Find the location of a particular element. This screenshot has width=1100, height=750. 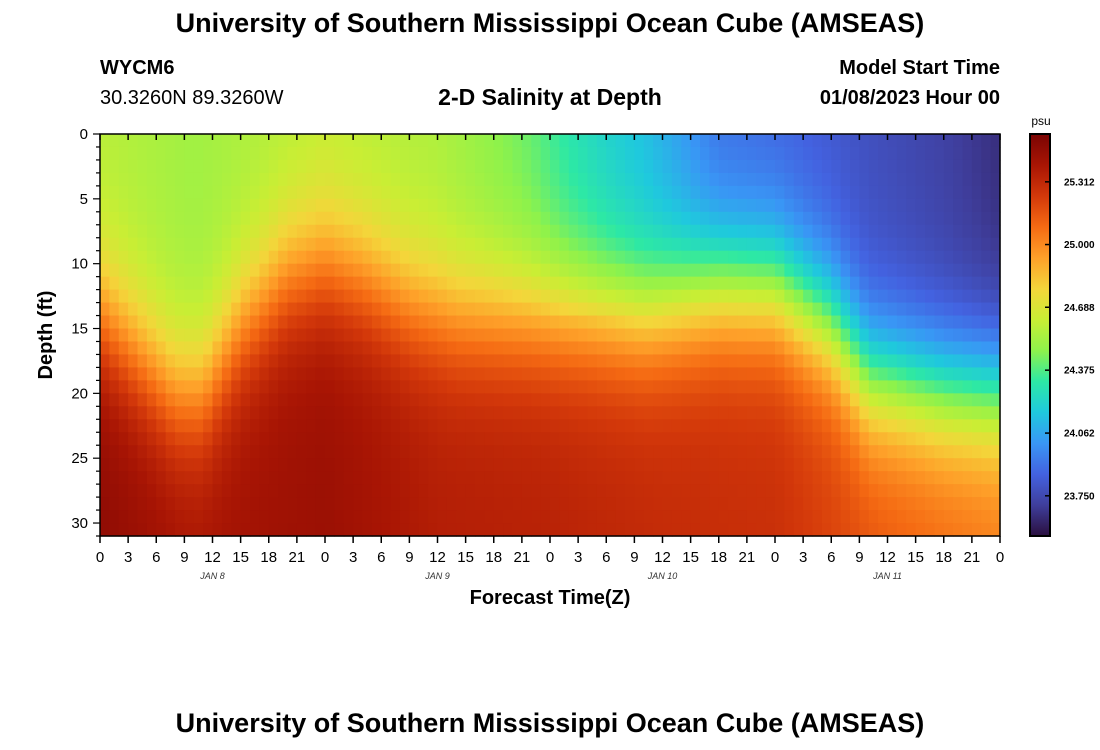

x-tick-label: 0 is located at coordinates (550, 557).